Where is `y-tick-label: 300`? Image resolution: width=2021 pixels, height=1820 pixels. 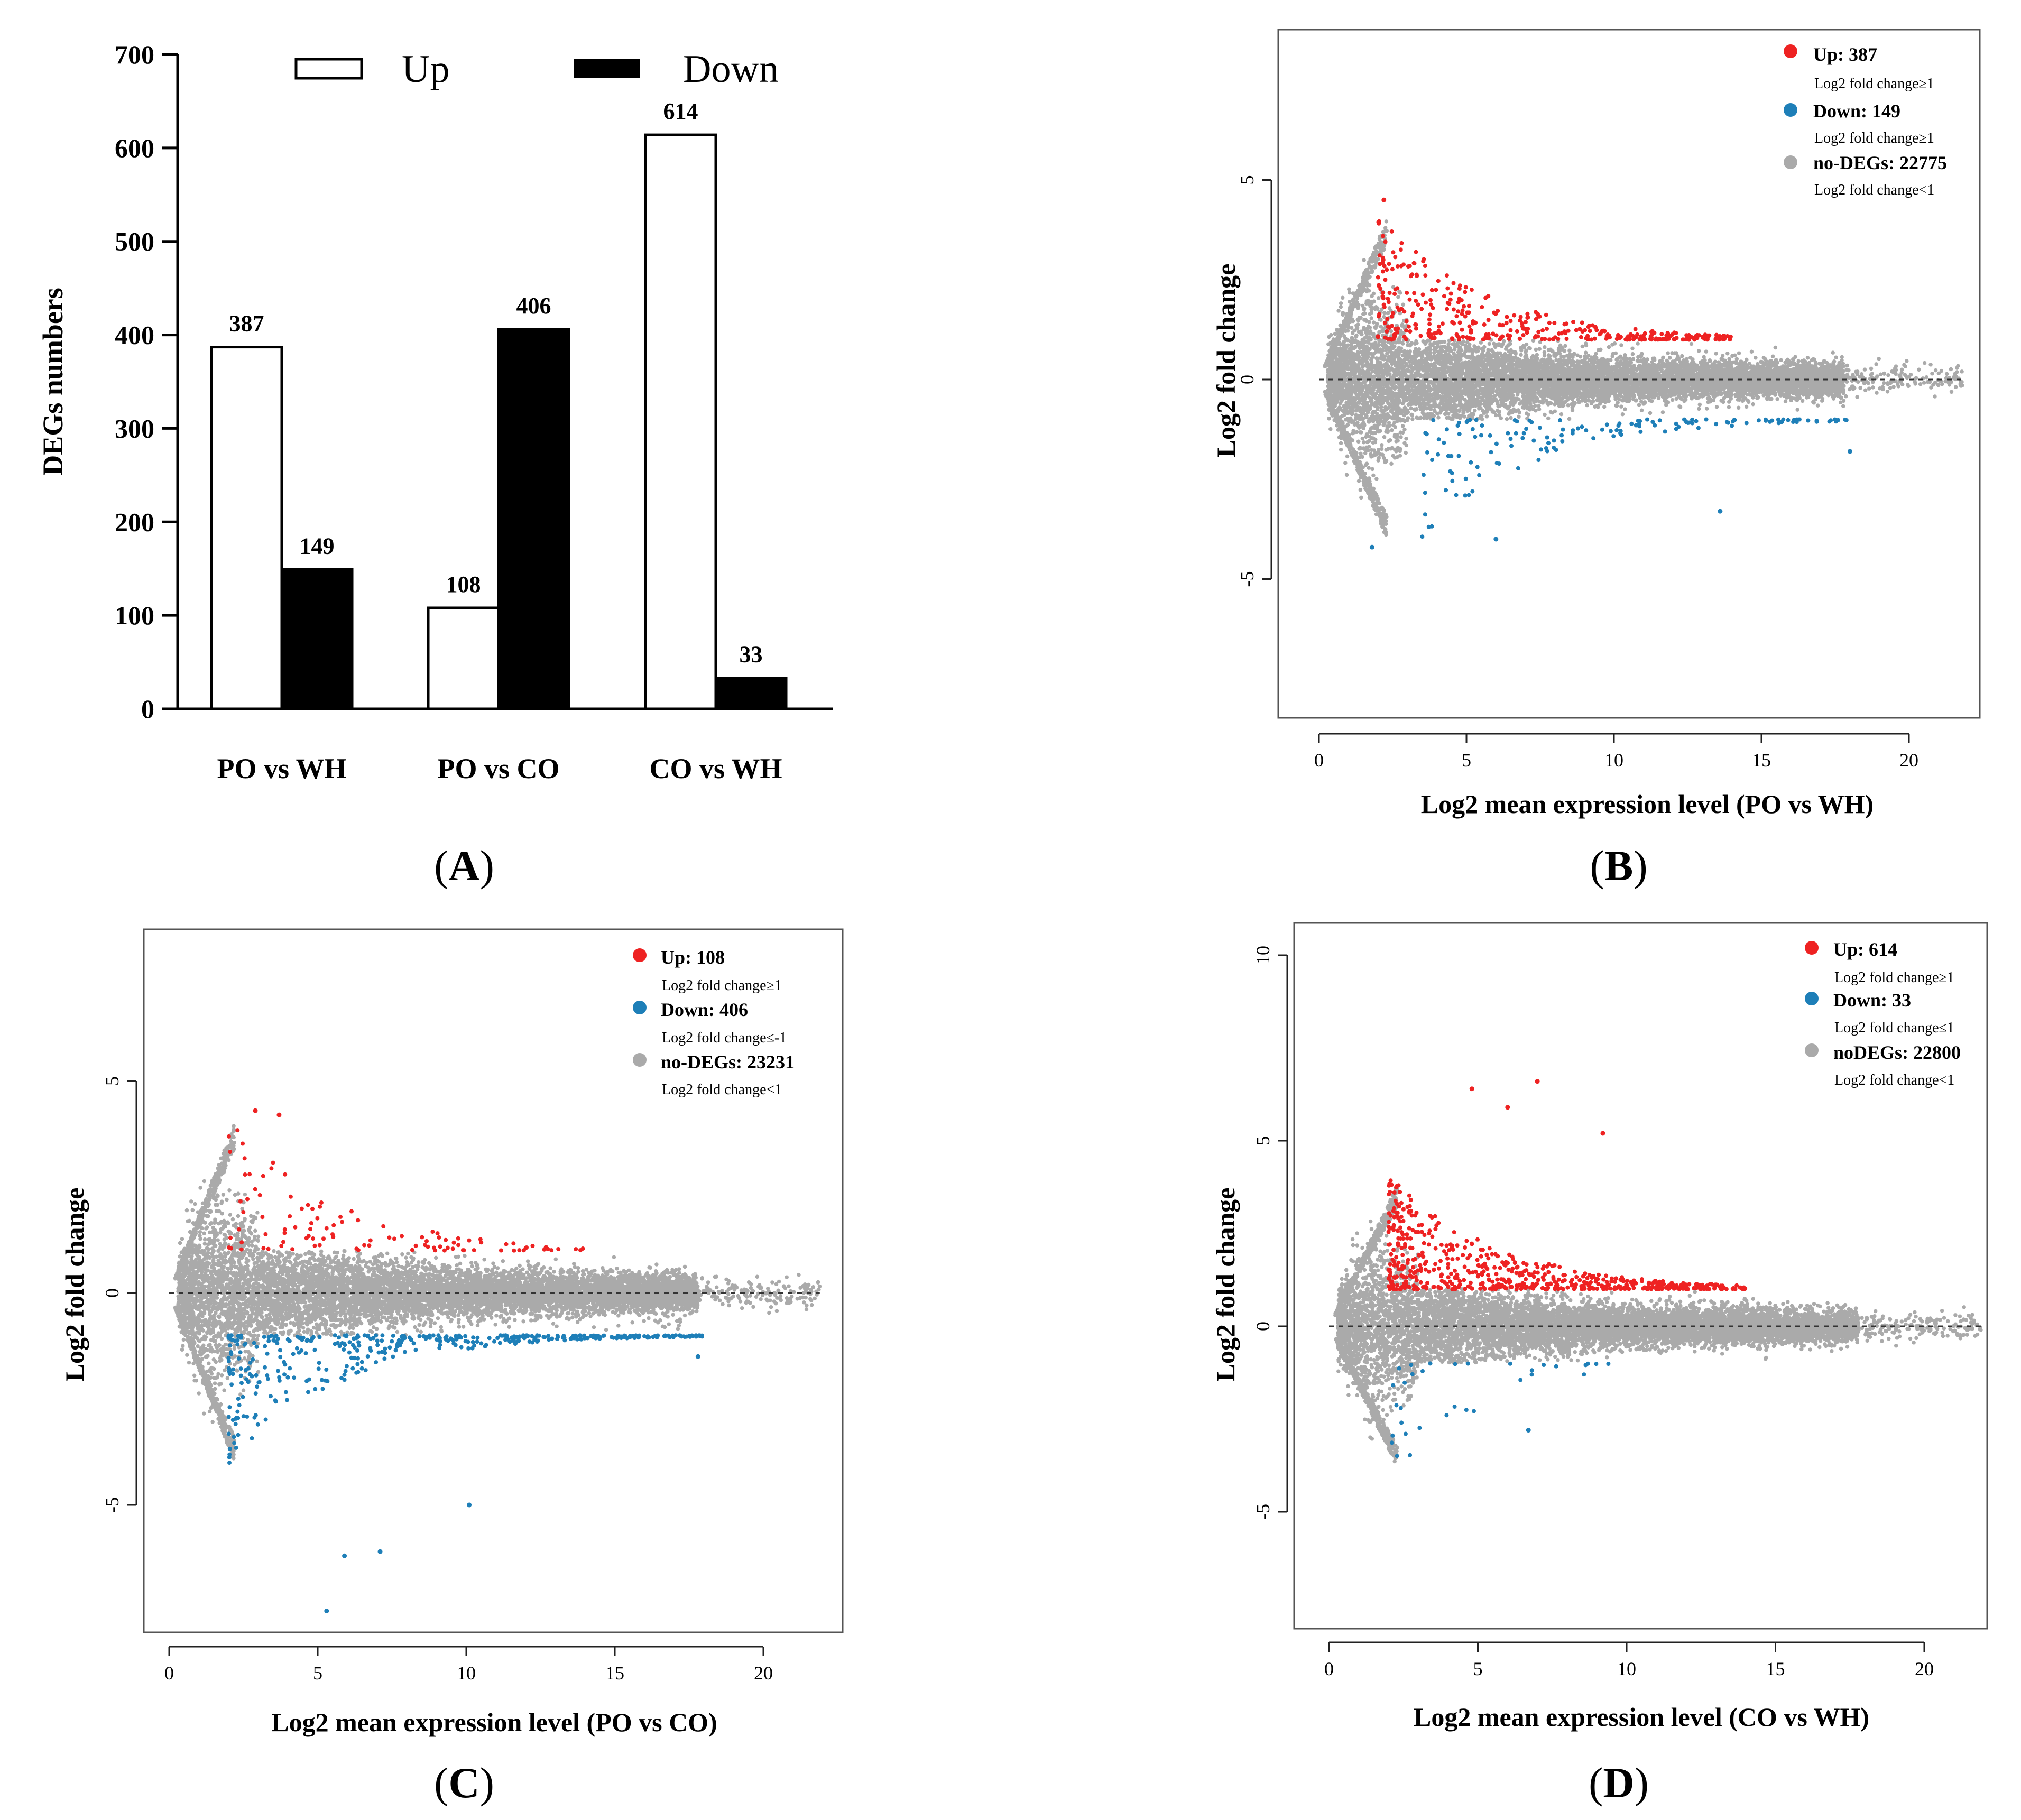 y-tick-label: 300 is located at coordinates (135, 428).